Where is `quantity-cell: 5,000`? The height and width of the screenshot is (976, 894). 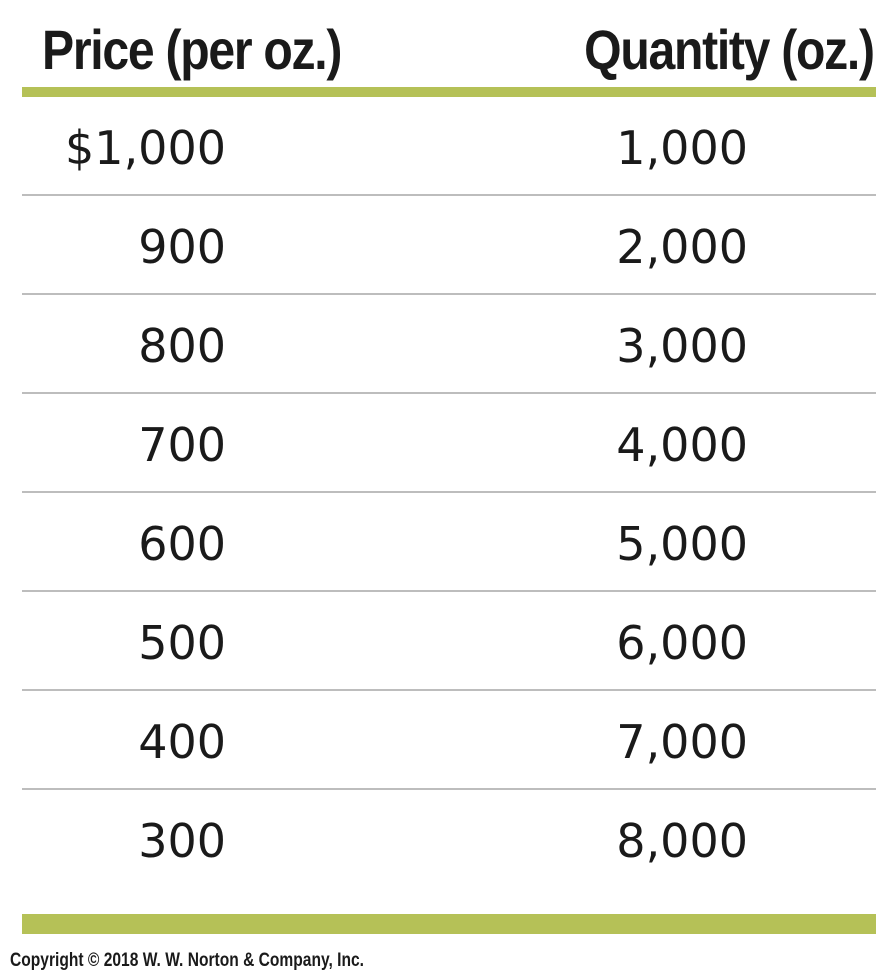 quantity-cell: 5,000 is located at coordinates (682, 544).